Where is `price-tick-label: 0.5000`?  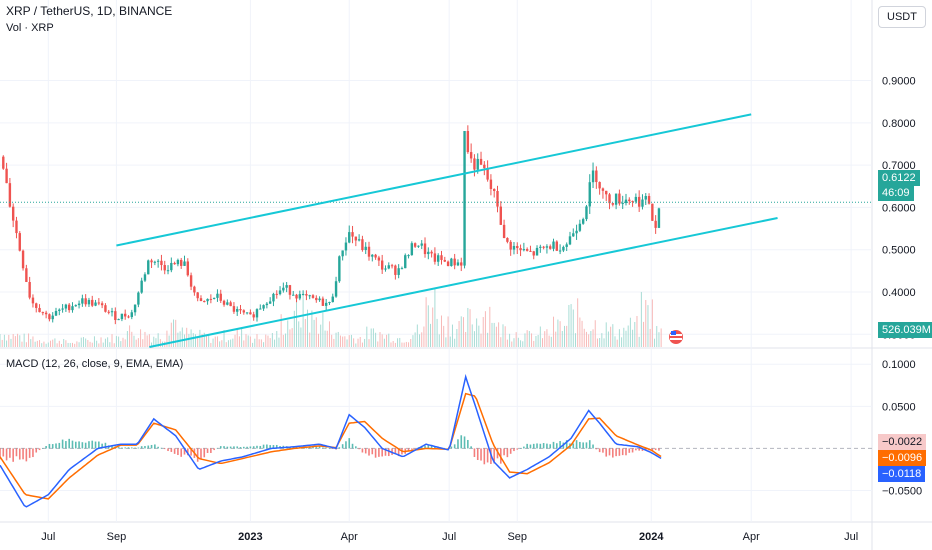 price-tick-label: 0.5000 is located at coordinates (899, 251).